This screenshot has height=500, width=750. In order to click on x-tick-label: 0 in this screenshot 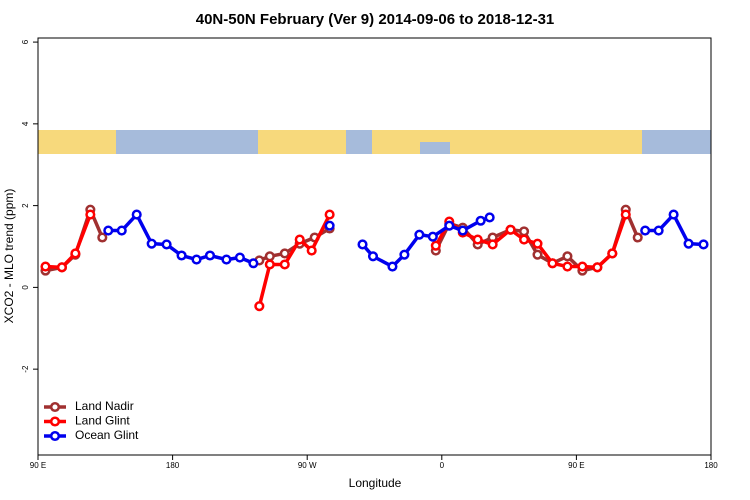, I will do `click(442, 465)`.